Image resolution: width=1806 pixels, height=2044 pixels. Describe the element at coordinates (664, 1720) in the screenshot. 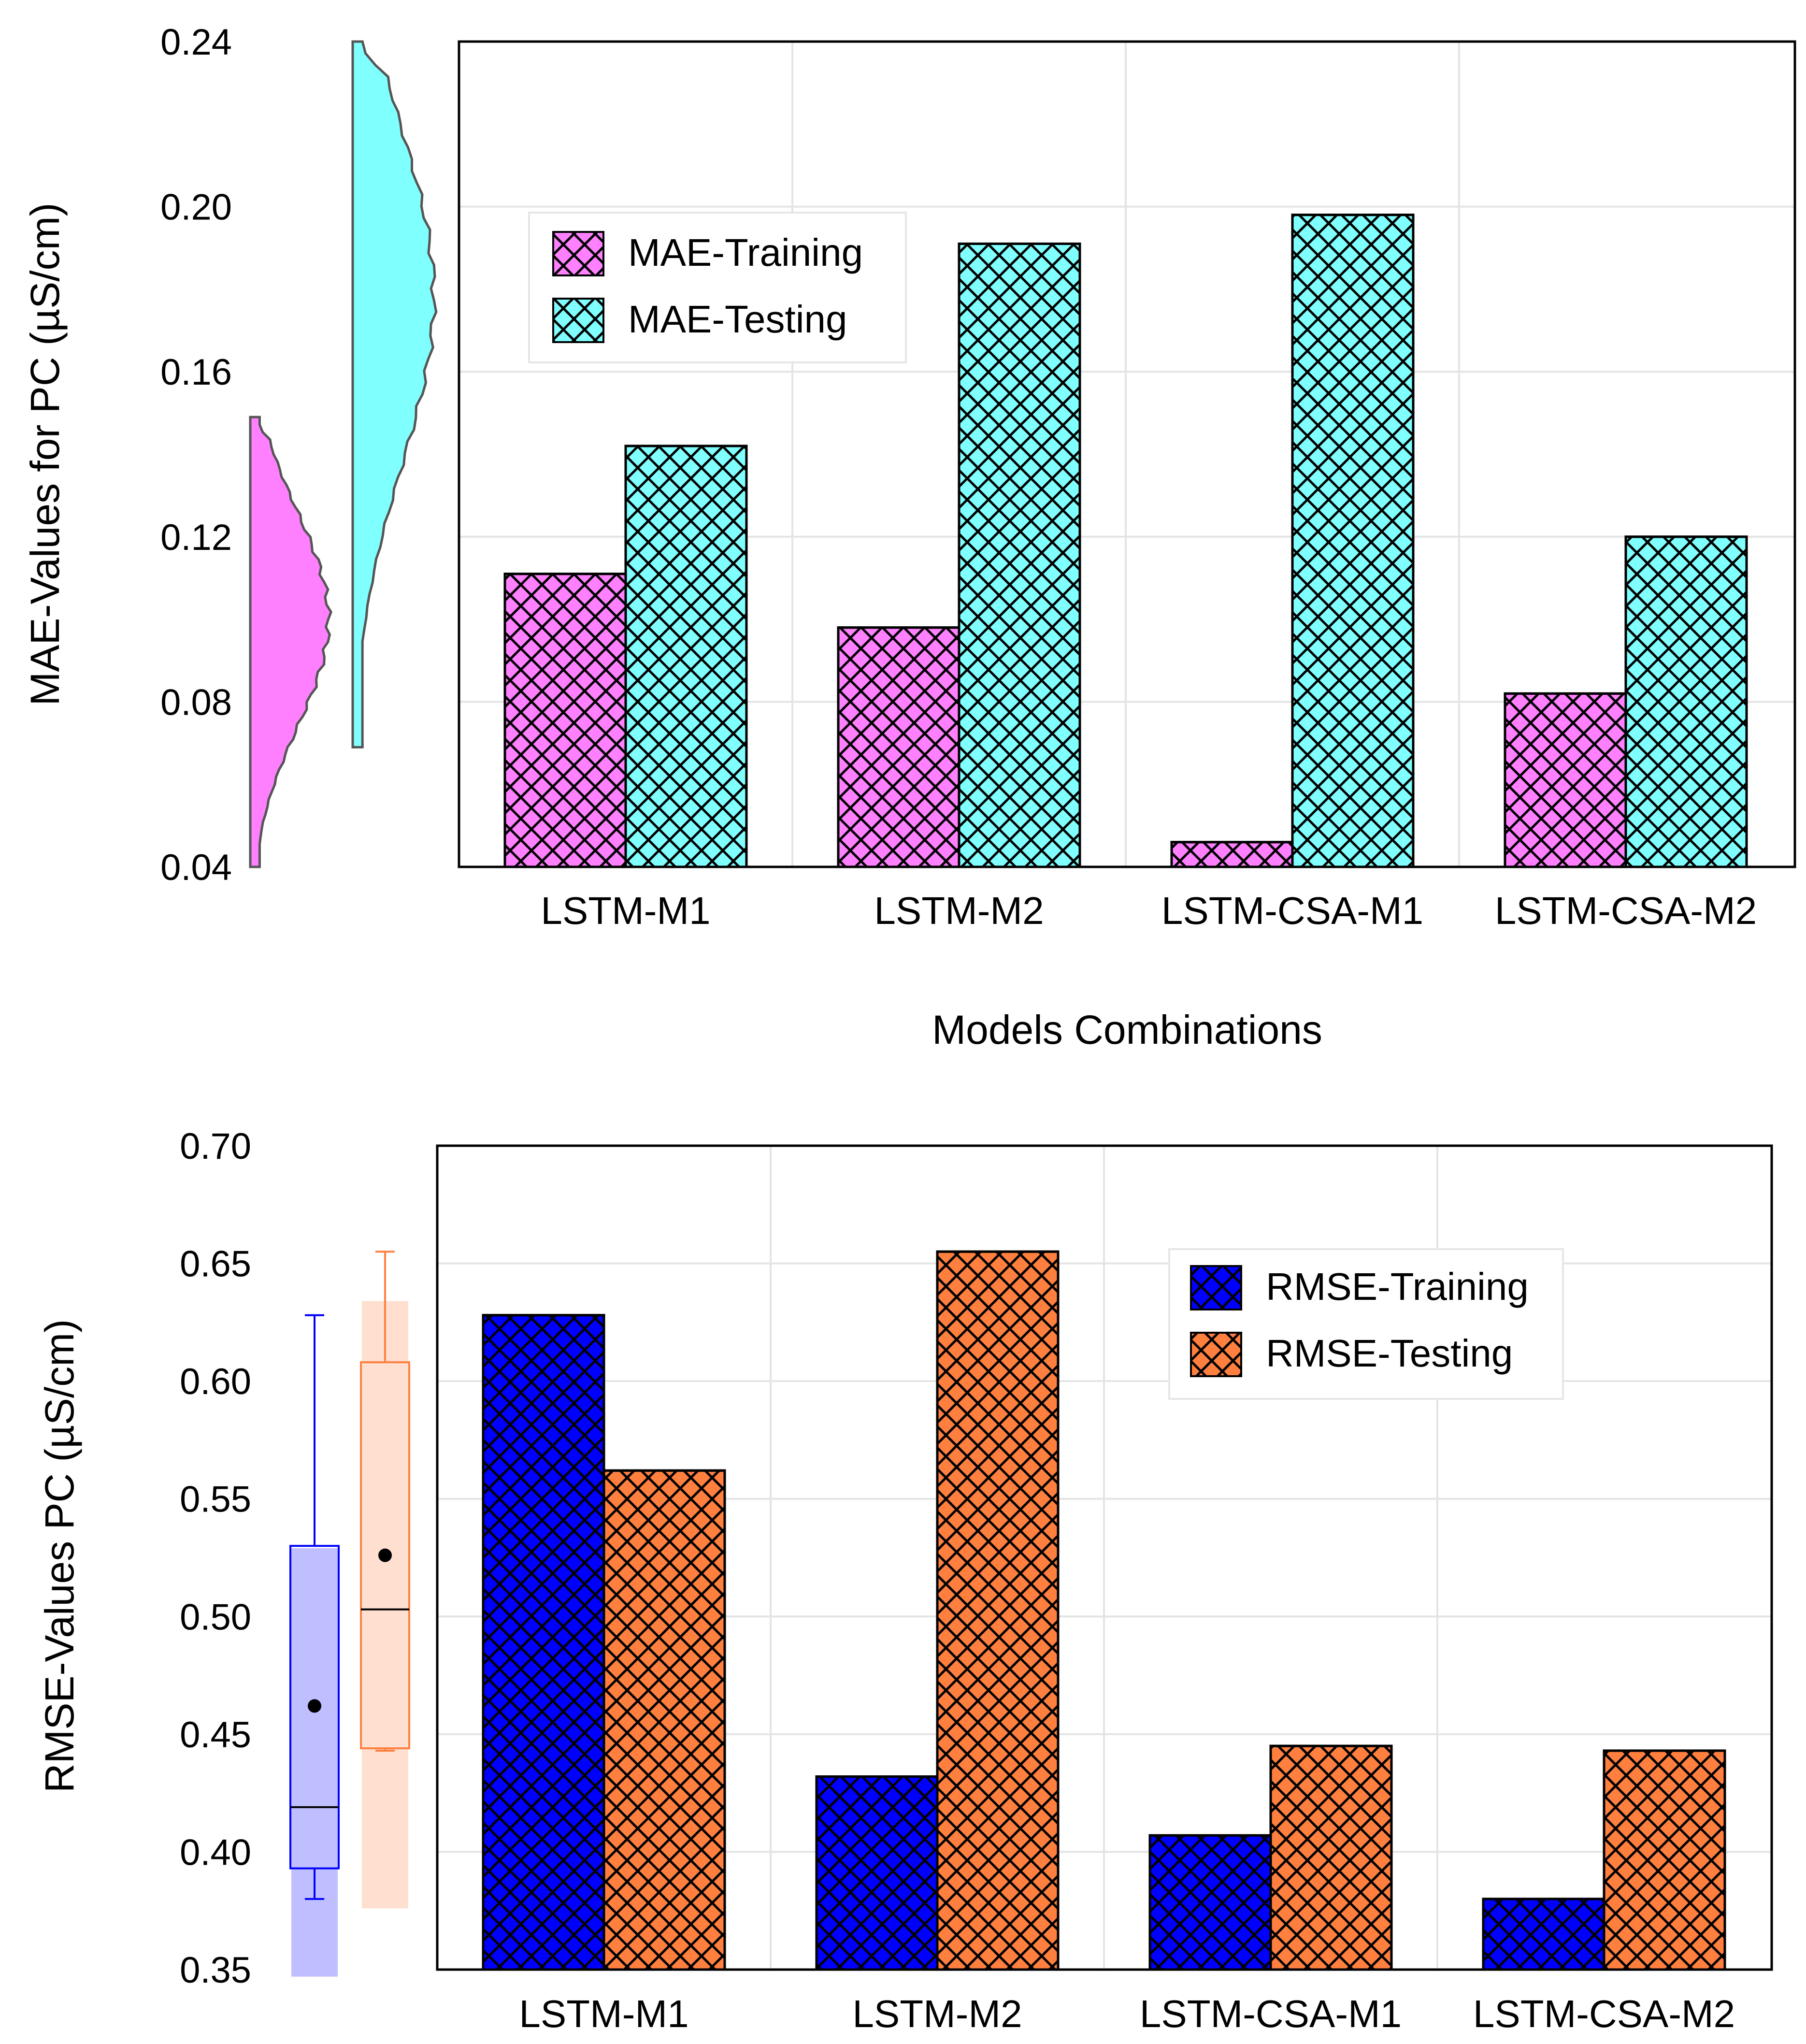

I see `bar-hatch-rmse-testing-lstm-m1` at that location.